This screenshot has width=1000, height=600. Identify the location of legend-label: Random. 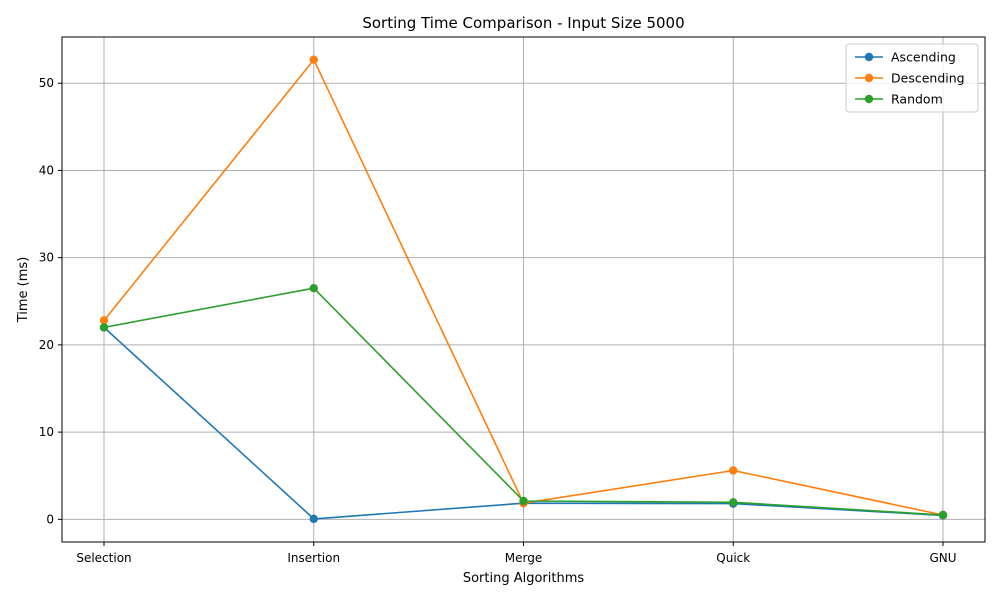
(917, 99).